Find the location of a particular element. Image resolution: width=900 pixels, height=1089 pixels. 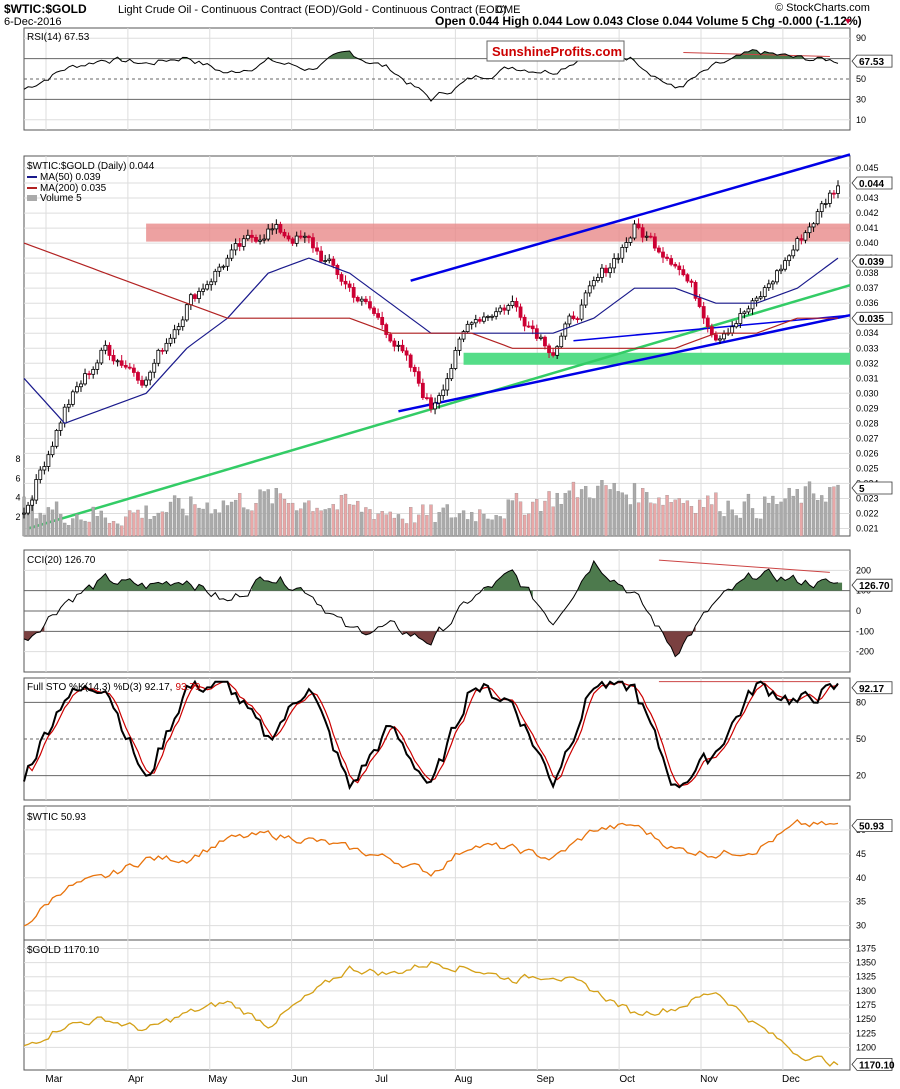

cci-badge-text: 126.70 is located at coordinates (874, 586).